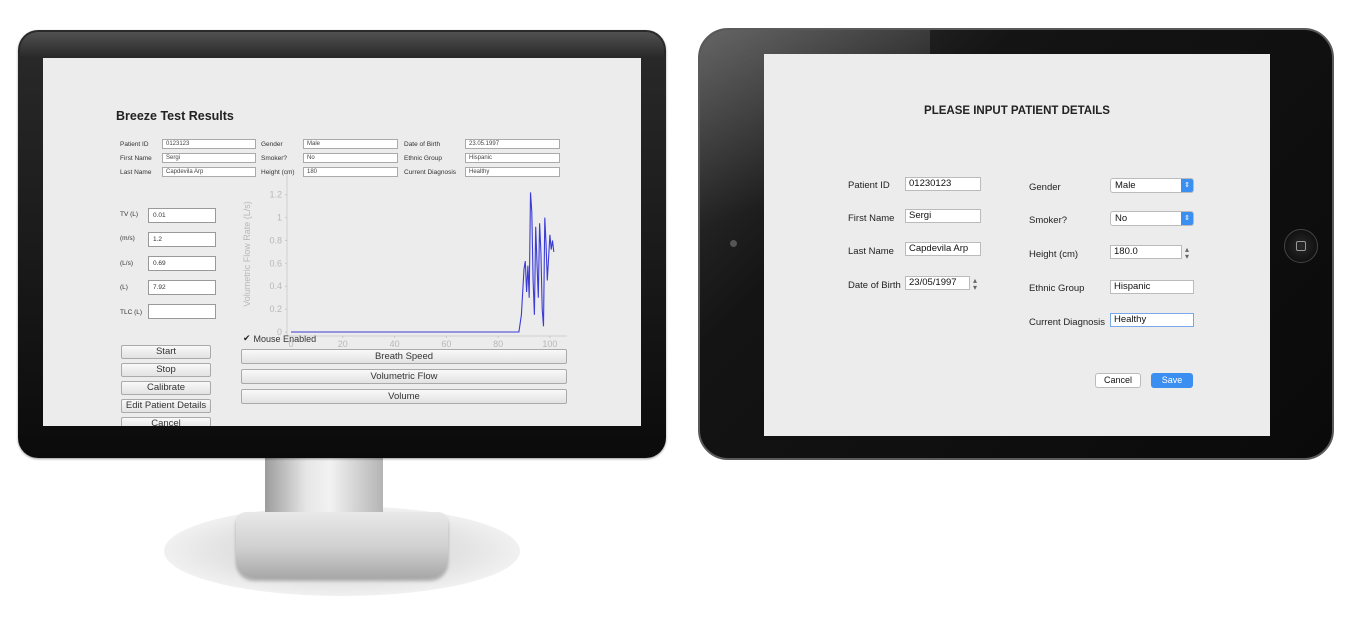  I want to click on app-title: Breeze Test Results, so click(175, 116).